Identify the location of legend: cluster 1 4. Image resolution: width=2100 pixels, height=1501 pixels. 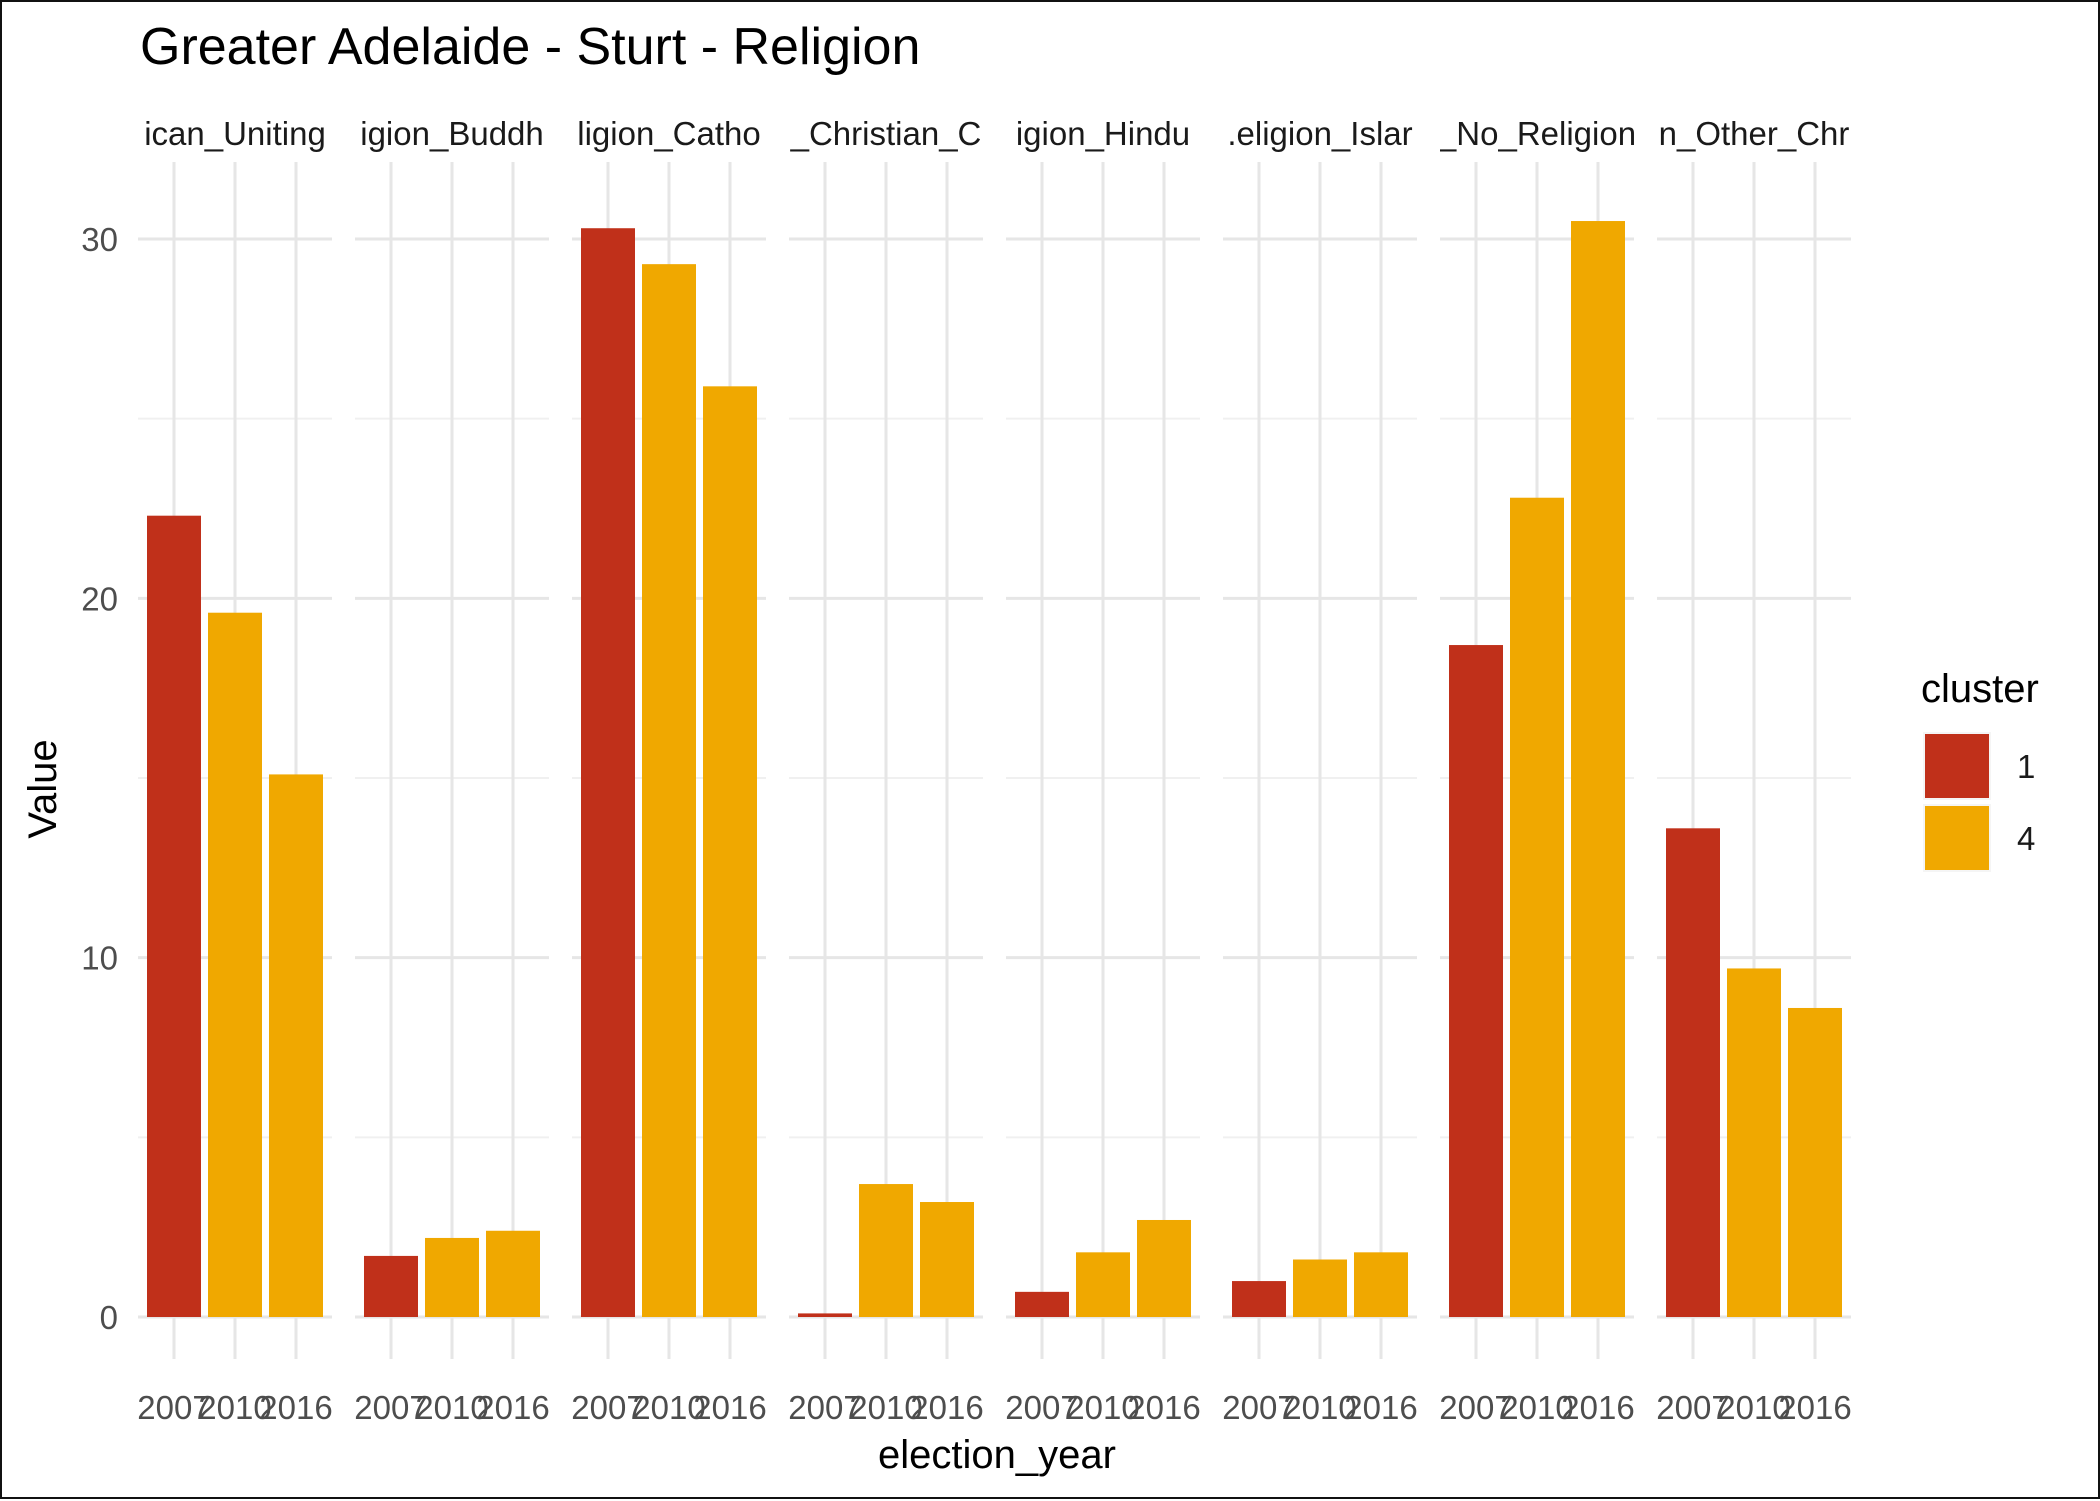
(1980, 769).